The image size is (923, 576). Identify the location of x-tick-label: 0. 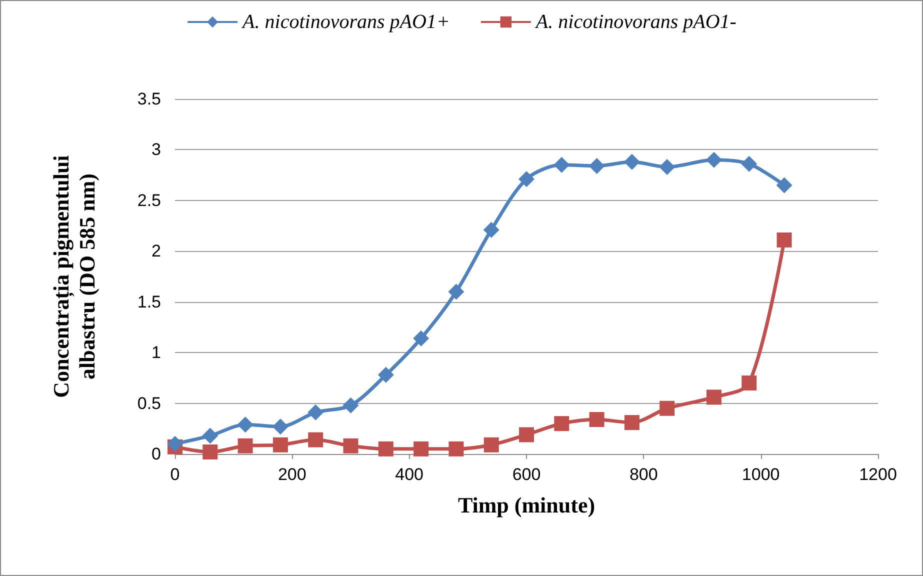
(175, 474).